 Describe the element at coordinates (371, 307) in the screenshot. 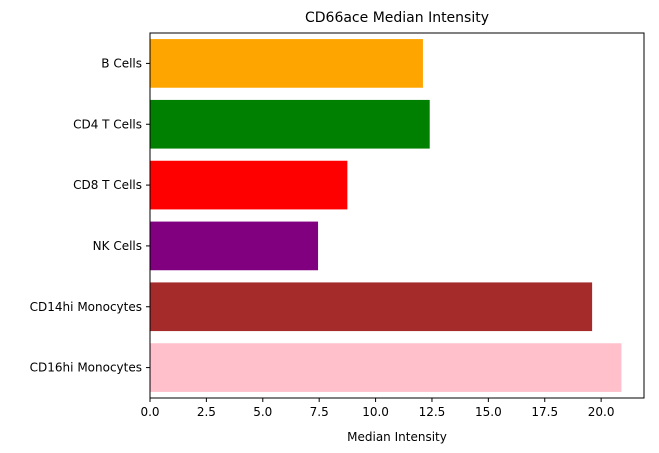

I see `bar-cd14hi-monocytes` at that location.